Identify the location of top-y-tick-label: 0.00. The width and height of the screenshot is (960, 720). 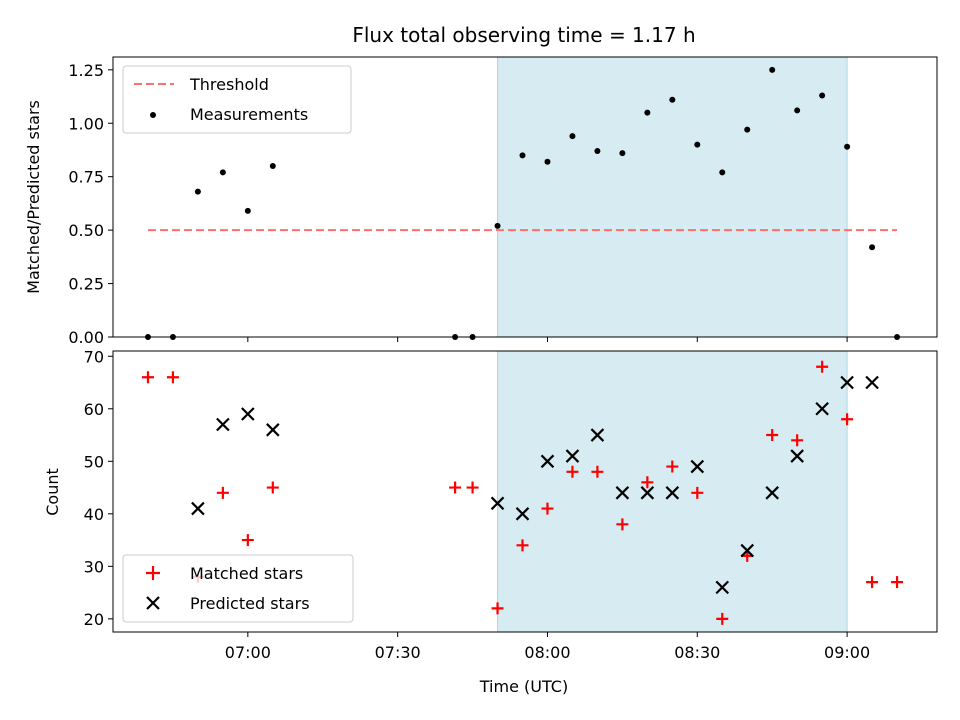
(86, 337).